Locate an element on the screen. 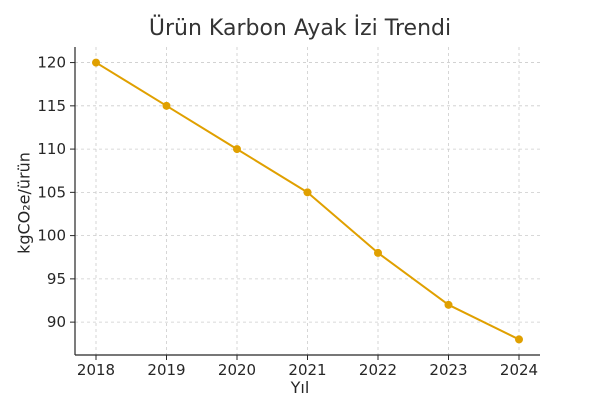 This screenshot has height=400, width=600. y-tick-label: 105 is located at coordinates (51, 192).